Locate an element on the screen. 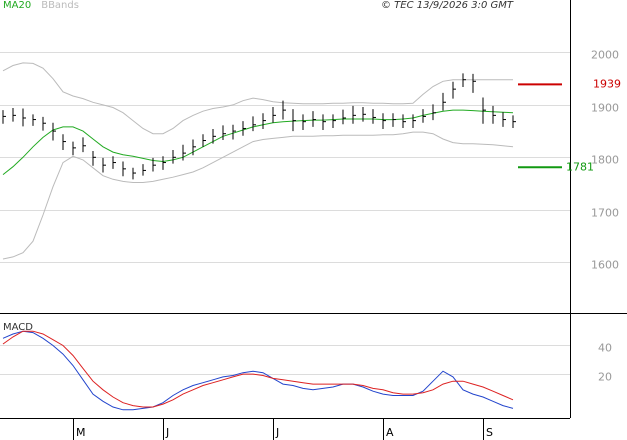 The height and width of the screenshot is (440, 627). marker-label: 1781 is located at coordinates (580, 166).